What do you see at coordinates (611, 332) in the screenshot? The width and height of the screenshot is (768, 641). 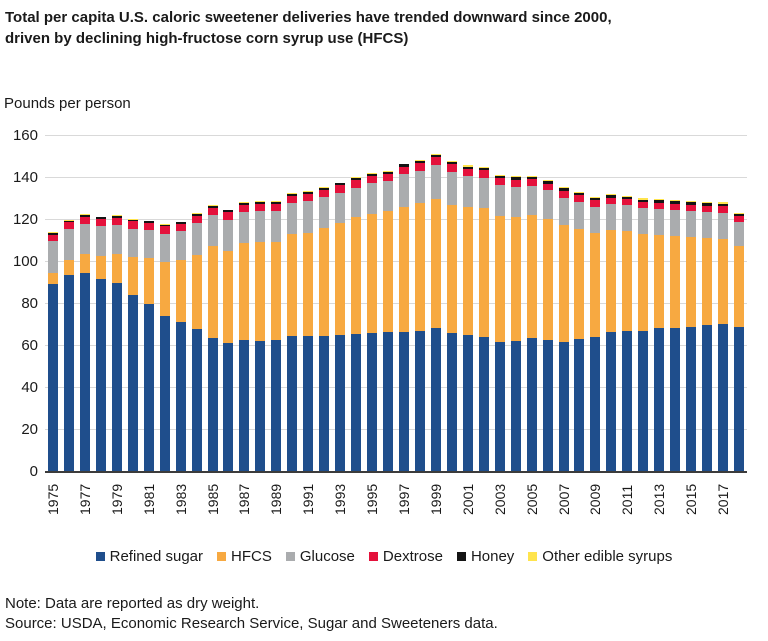 I see `bar-2010` at bounding box center [611, 332].